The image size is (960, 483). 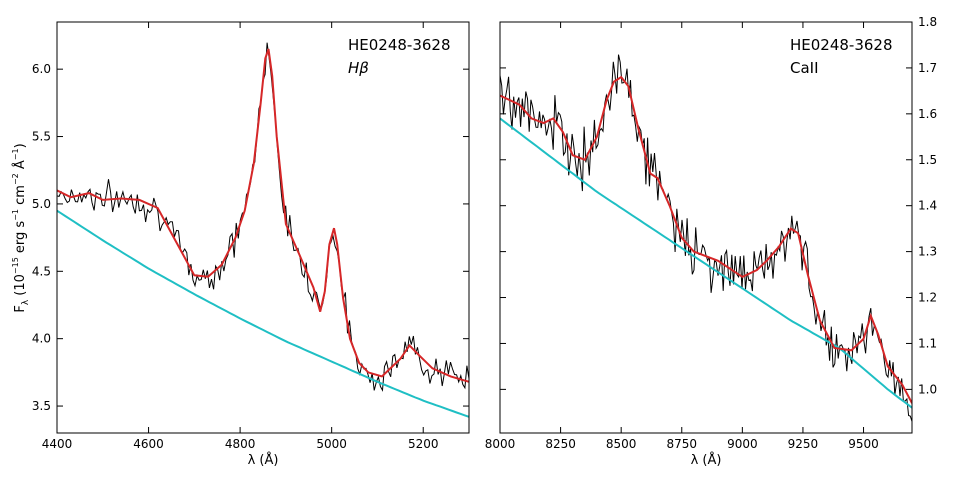 What do you see at coordinates (841, 45) in the screenshot?
I see `caii-object-name: HE0248-3628` at bounding box center [841, 45].